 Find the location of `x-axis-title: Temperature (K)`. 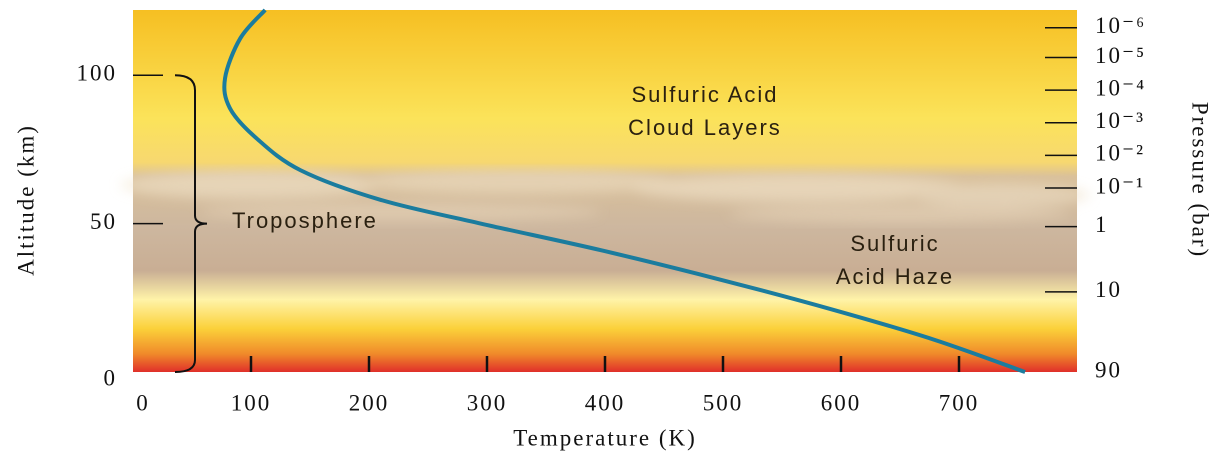

x-axis-title: Temperature (K) is located at coordinates (605, 437).